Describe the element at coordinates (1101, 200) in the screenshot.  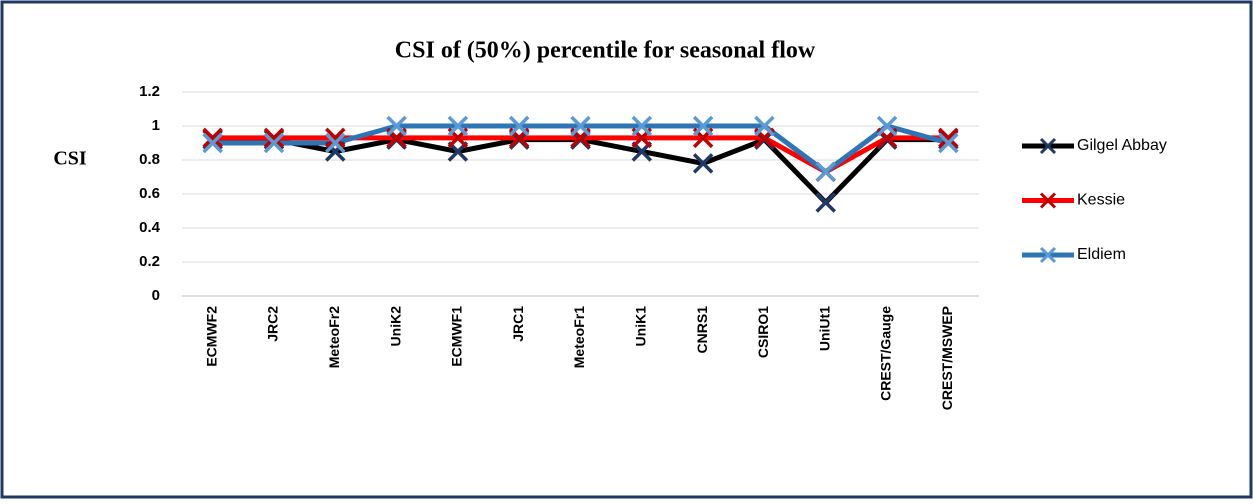
I see `legend-label: Kessie` at that location.